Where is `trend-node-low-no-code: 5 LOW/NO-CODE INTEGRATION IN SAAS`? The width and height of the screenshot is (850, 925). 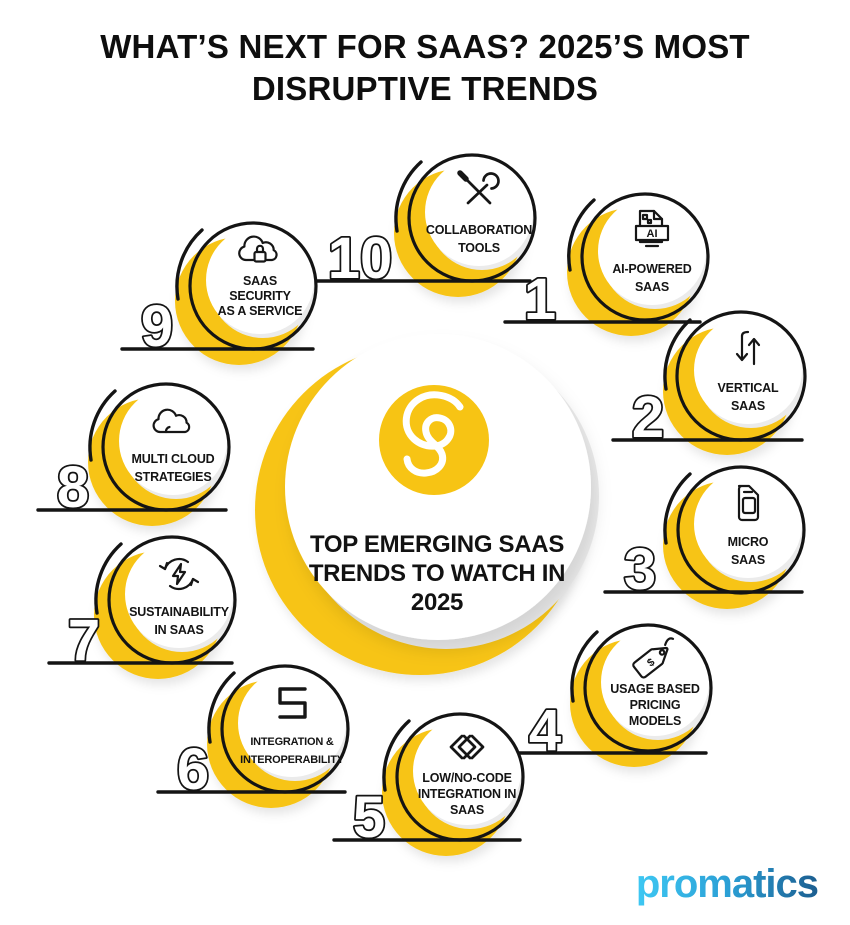 trend-node-low-no-code: 5 LOW/NO-CODE INTEGRATION IN SAAS is located at coordinates (428, 784).